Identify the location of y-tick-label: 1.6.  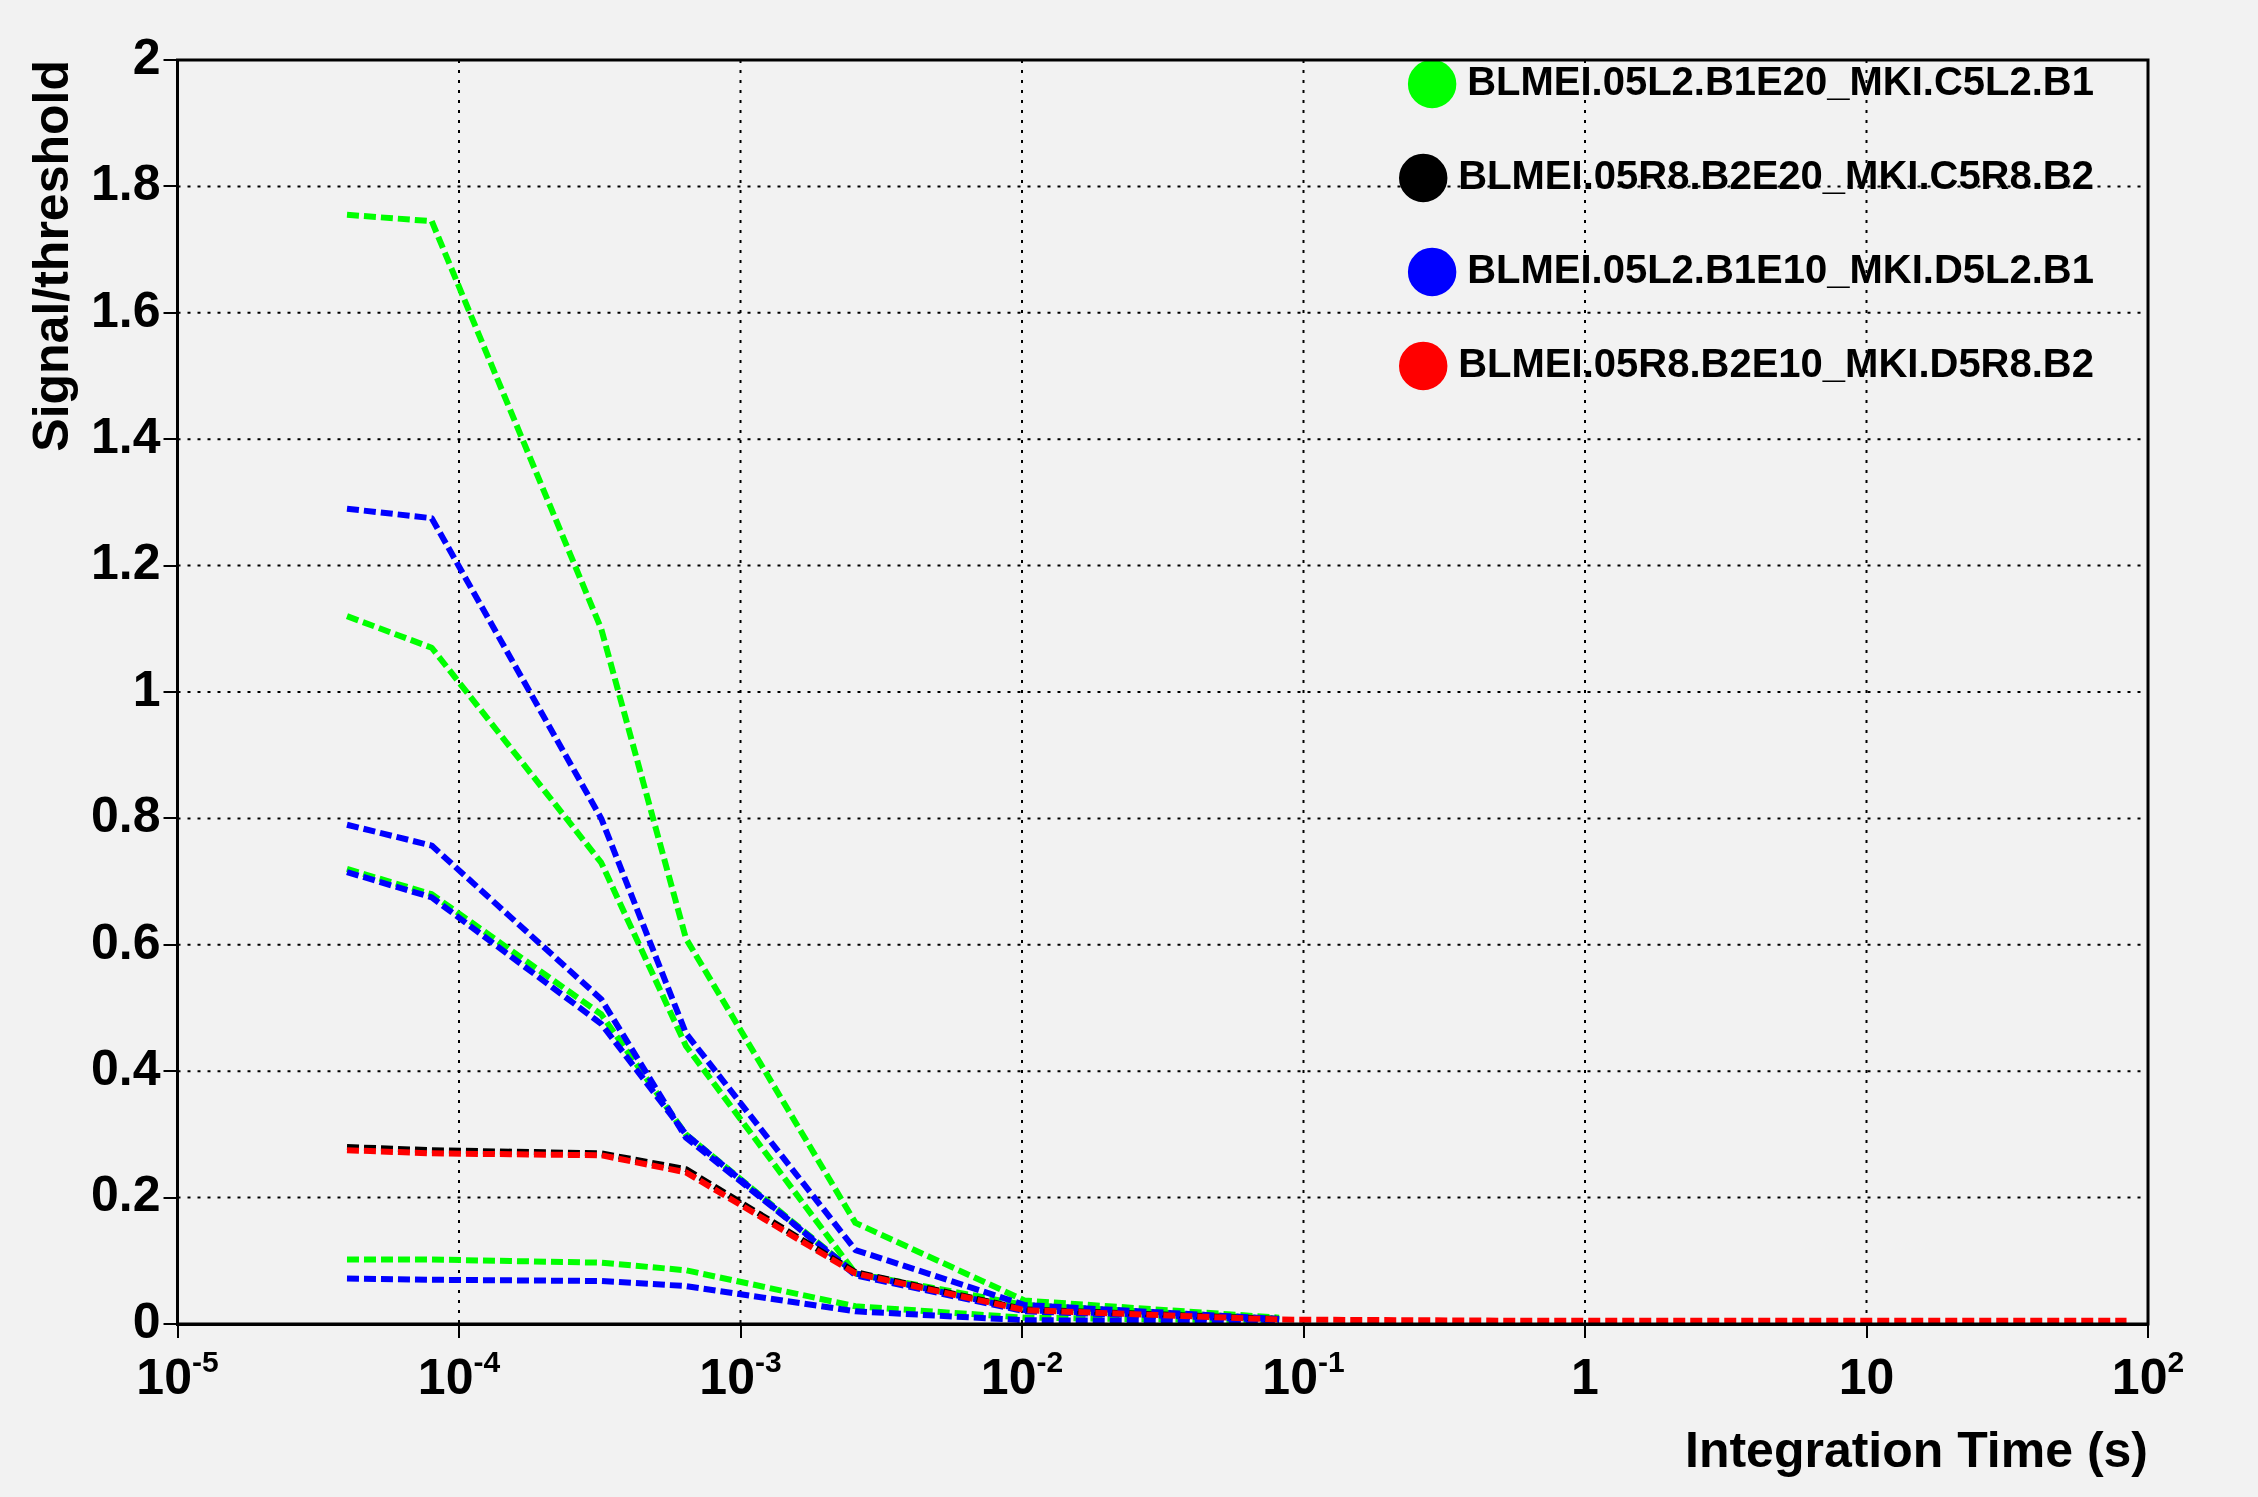
(125, 309).